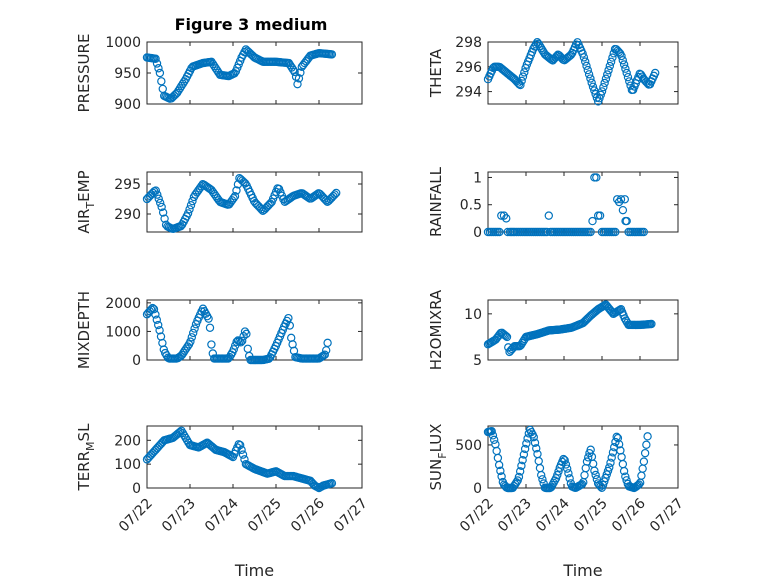  I want to click on y-label-subscript: T, so click(90, 206).